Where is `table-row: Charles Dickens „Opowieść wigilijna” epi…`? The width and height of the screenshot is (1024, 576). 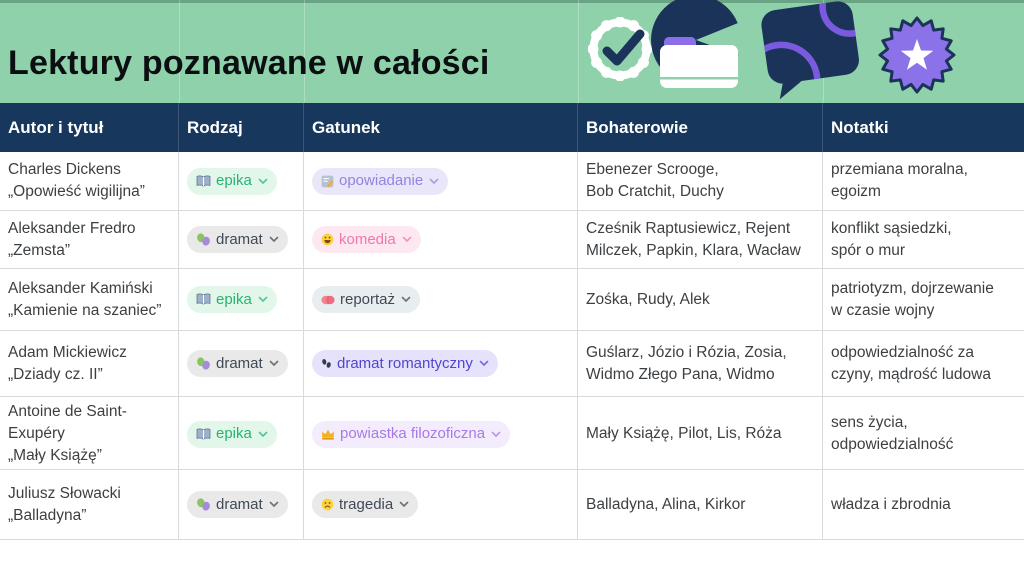 table-row: Charles Dickens „Opowieść wigilijna” epi… is located at coordinates (512, 181).